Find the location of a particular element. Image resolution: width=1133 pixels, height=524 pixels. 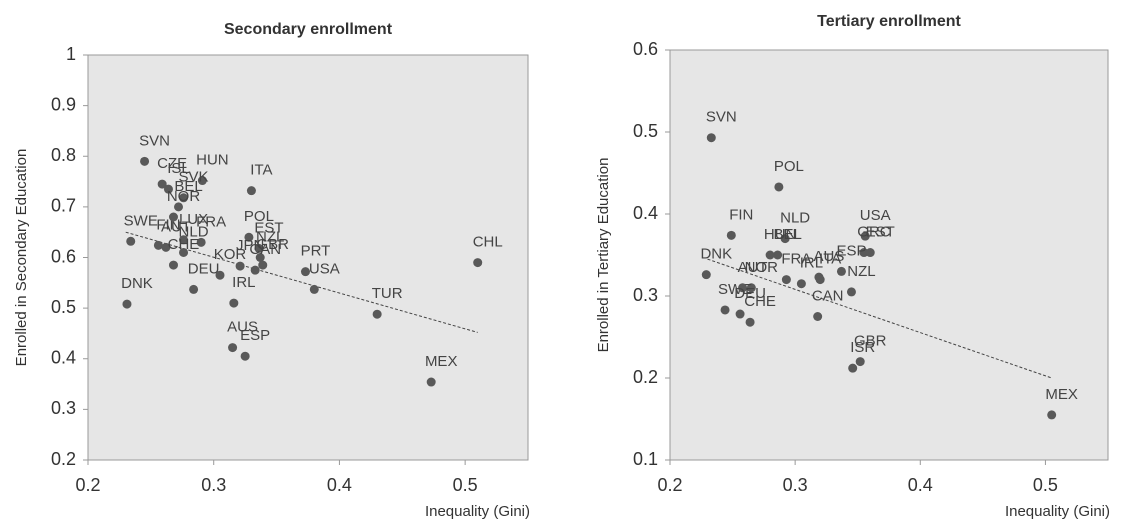

point-label: SVK is located at coordinates (194, 177).